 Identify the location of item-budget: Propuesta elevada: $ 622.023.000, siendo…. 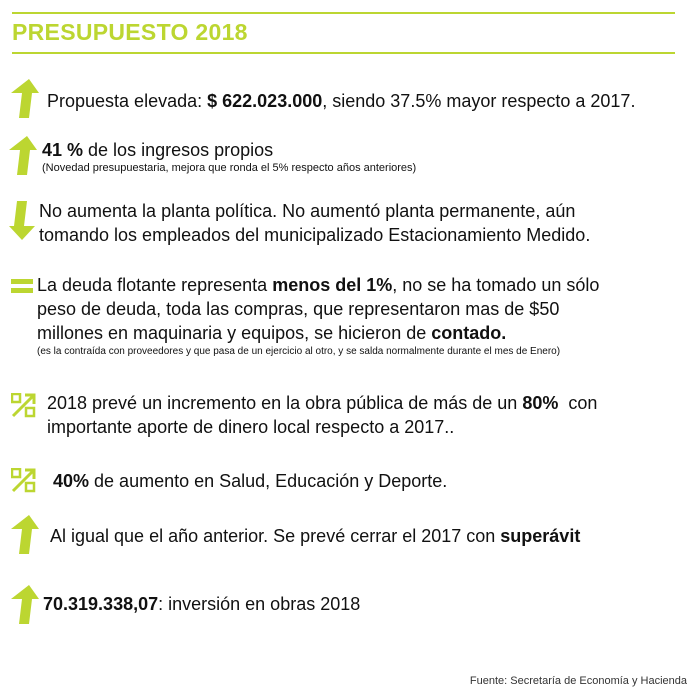
(341, 101).